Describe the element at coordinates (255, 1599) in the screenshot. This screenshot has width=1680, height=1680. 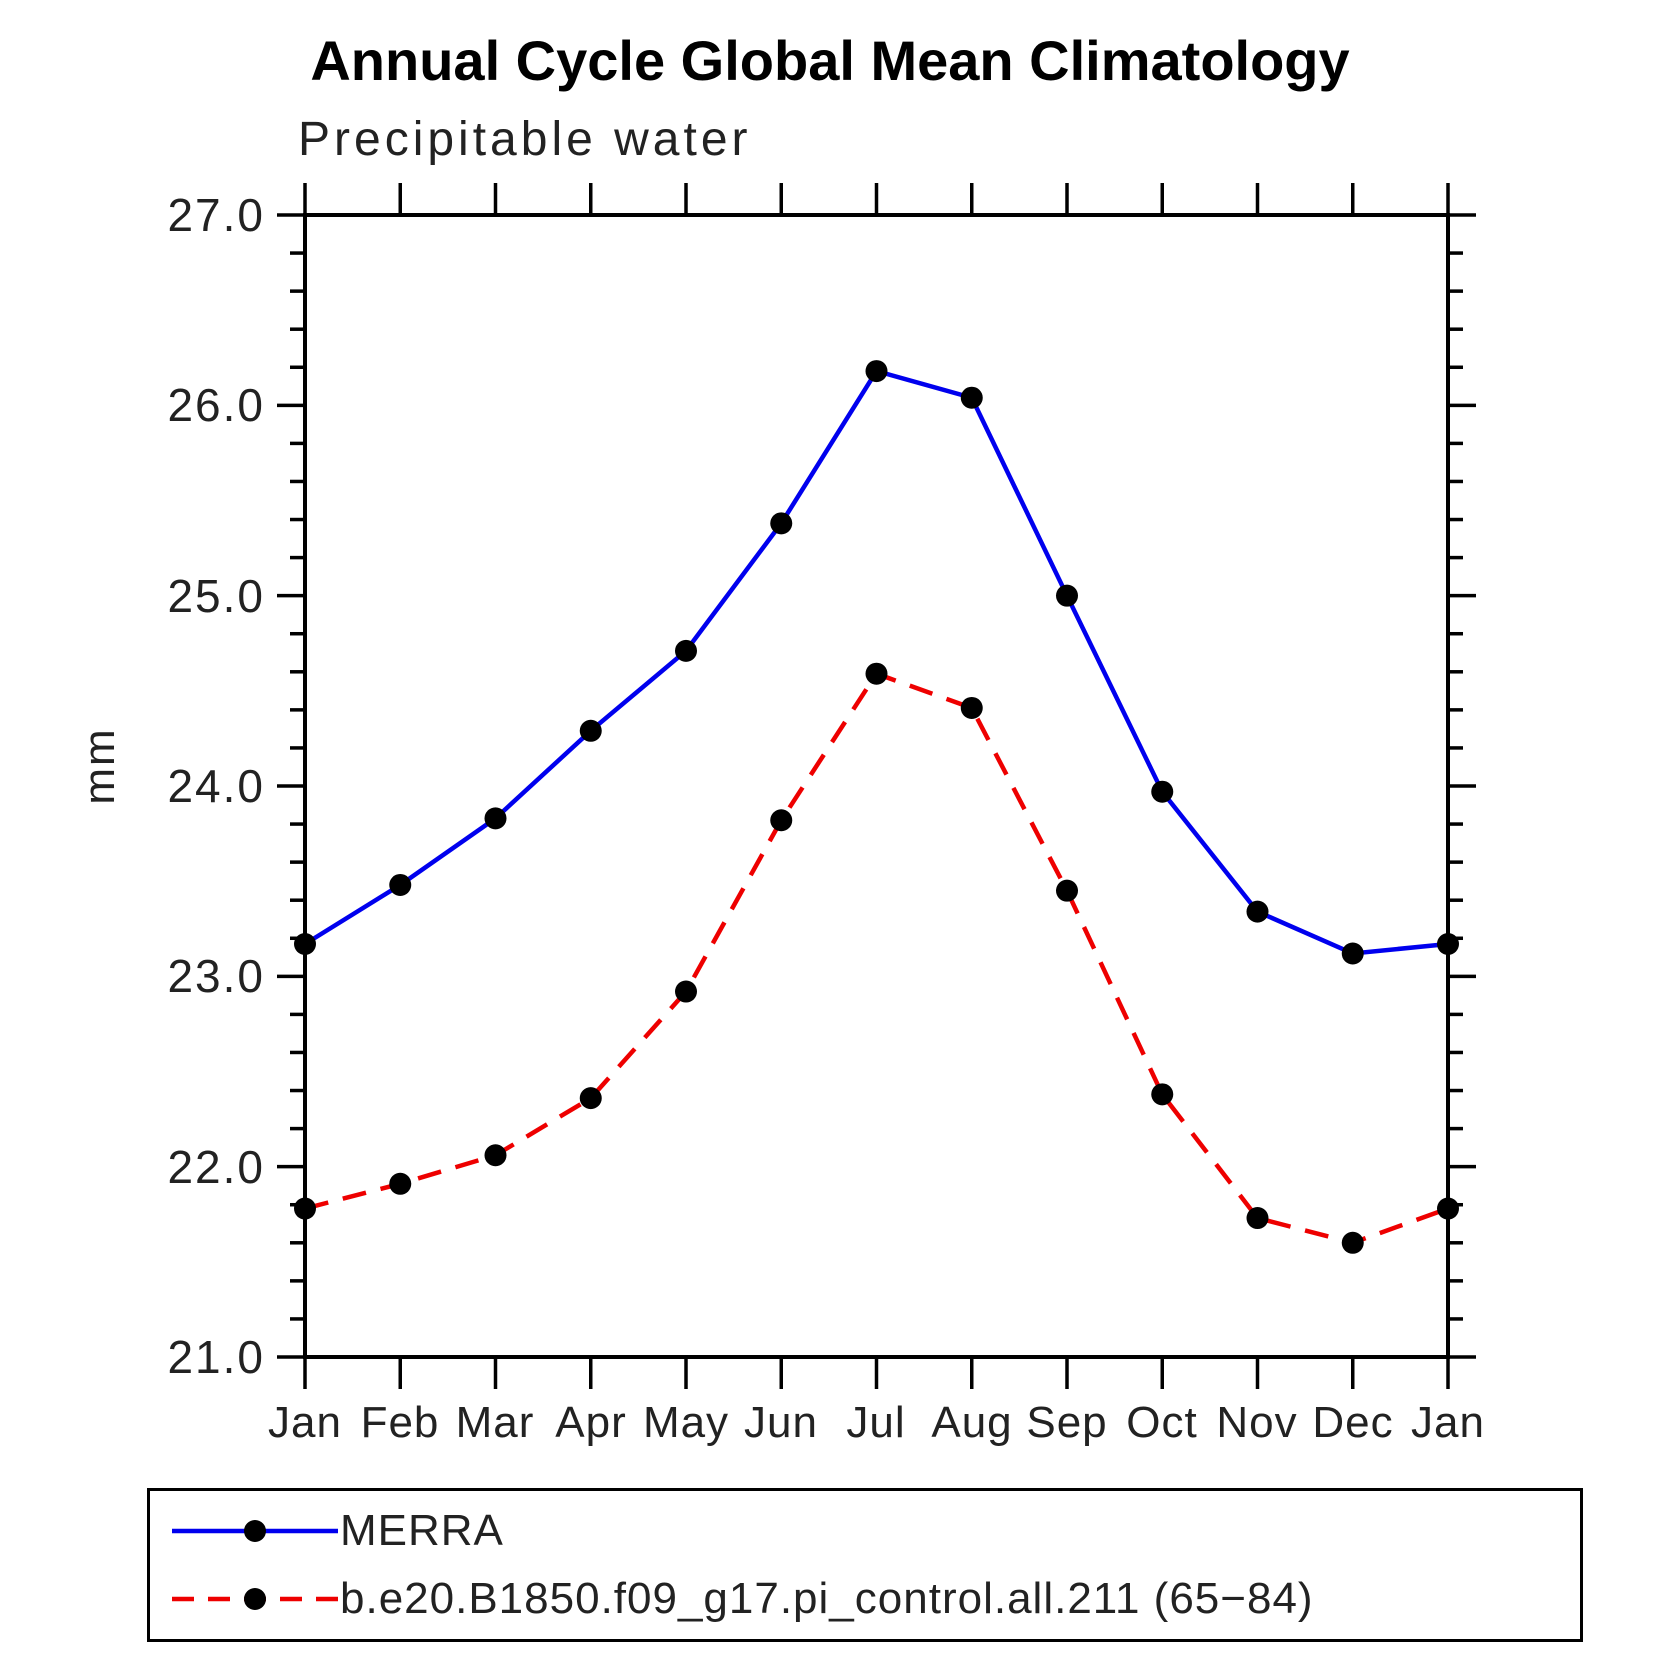
I see `model-line-sample` at that location.